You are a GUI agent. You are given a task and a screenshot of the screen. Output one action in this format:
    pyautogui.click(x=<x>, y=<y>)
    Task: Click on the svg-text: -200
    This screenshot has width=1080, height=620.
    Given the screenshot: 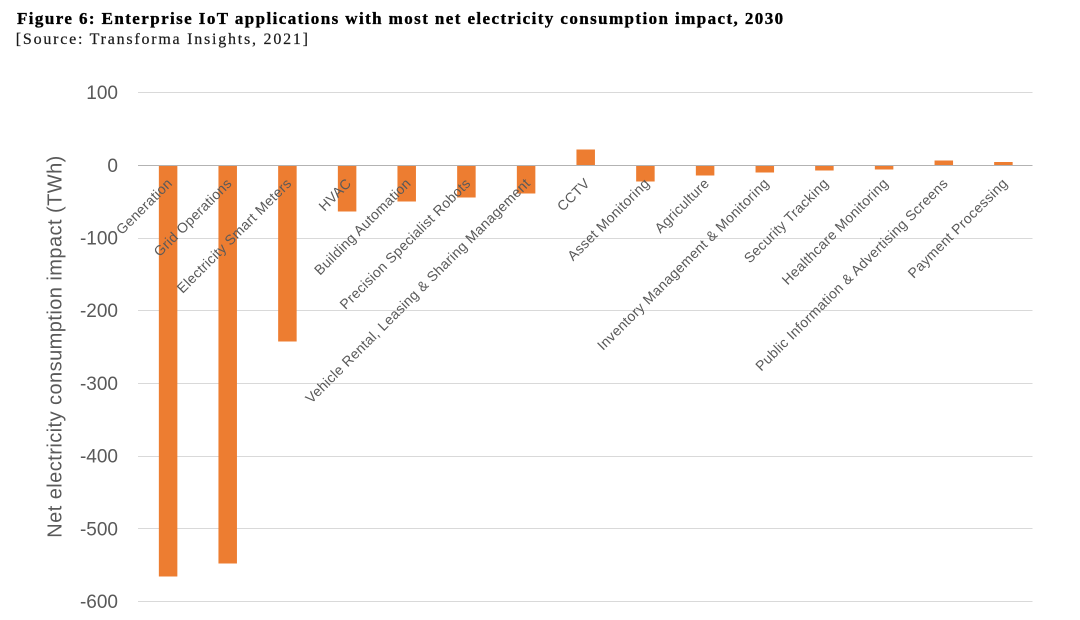 What is the action you would take?
    pyautogui.click(x=99, y=311)
    